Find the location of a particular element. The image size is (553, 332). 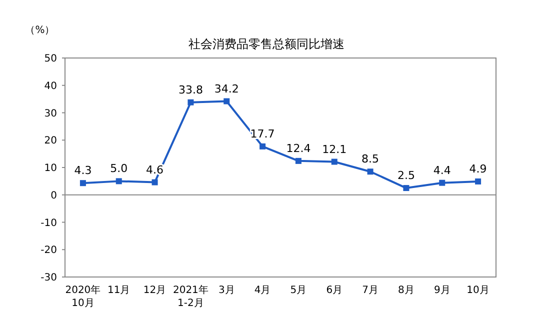

text: 12.4 is located at coordinates (298, 148).